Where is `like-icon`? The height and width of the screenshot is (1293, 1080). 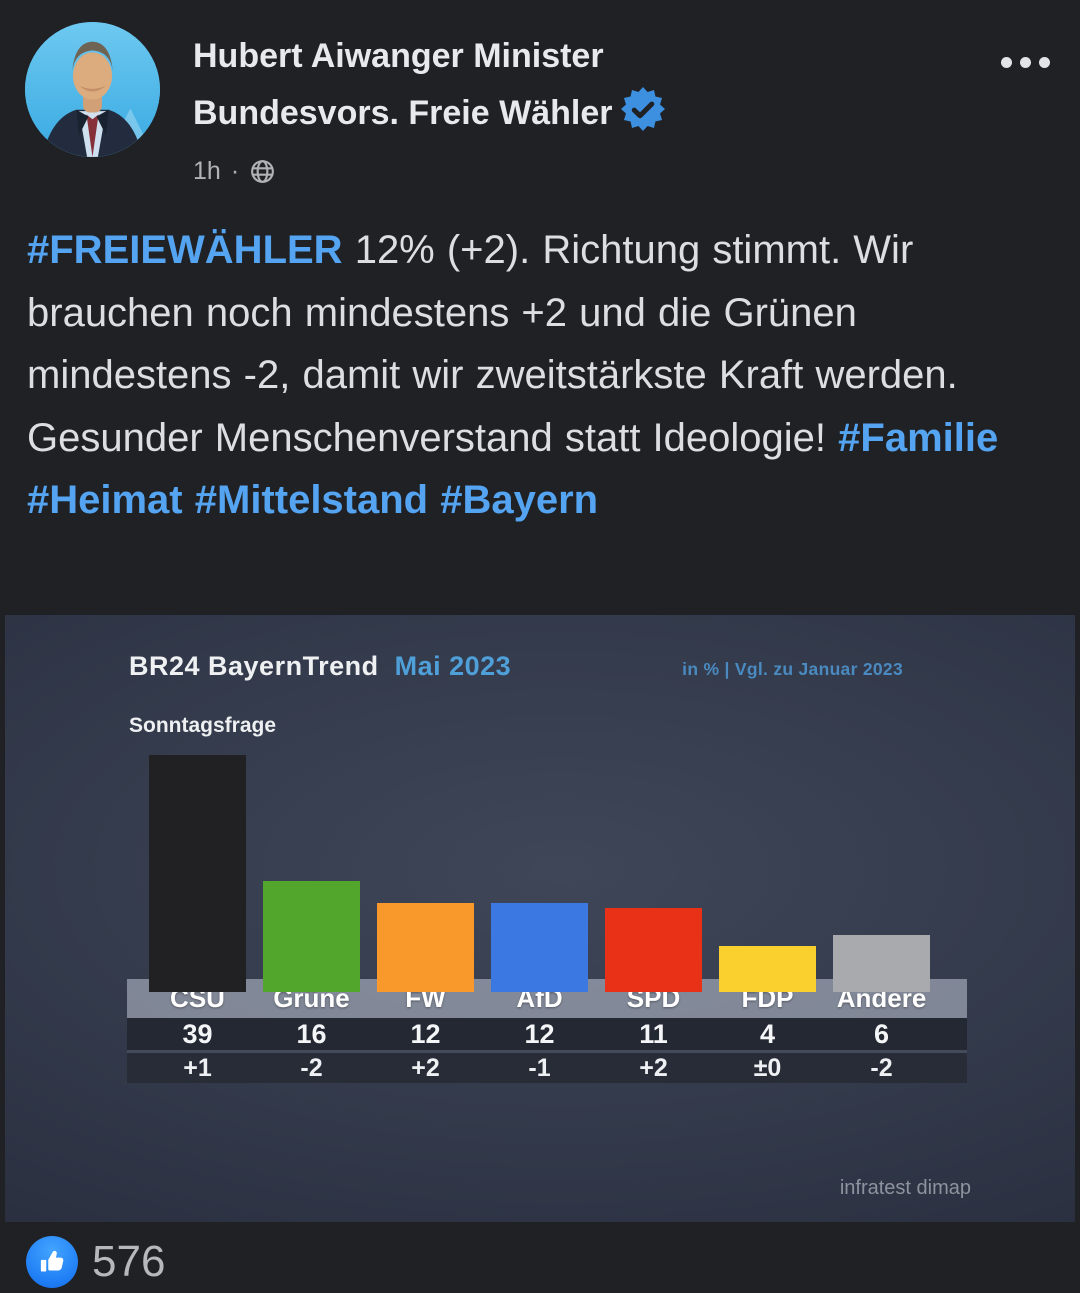
like-icon is located at coordinates (52, 1262).